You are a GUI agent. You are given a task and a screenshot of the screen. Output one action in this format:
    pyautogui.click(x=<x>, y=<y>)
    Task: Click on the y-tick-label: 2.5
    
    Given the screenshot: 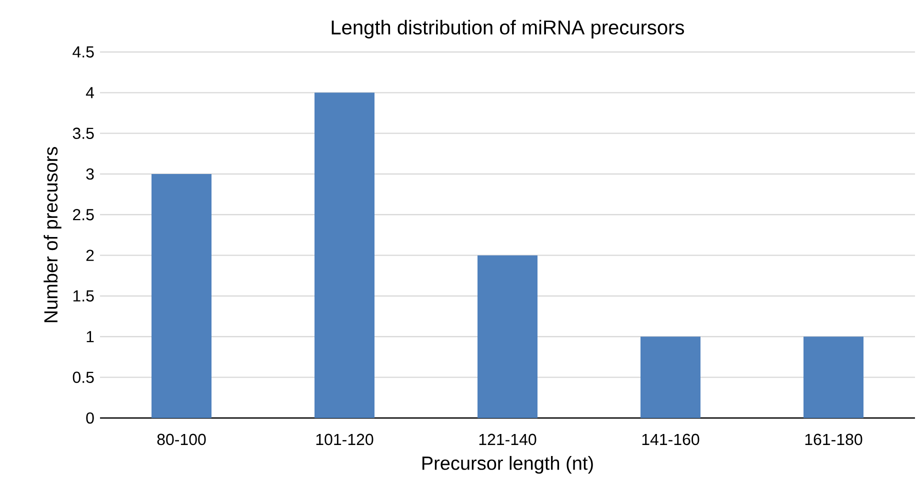 What is the action you would take?
    pyautogui.click(x=83, y=214)
    